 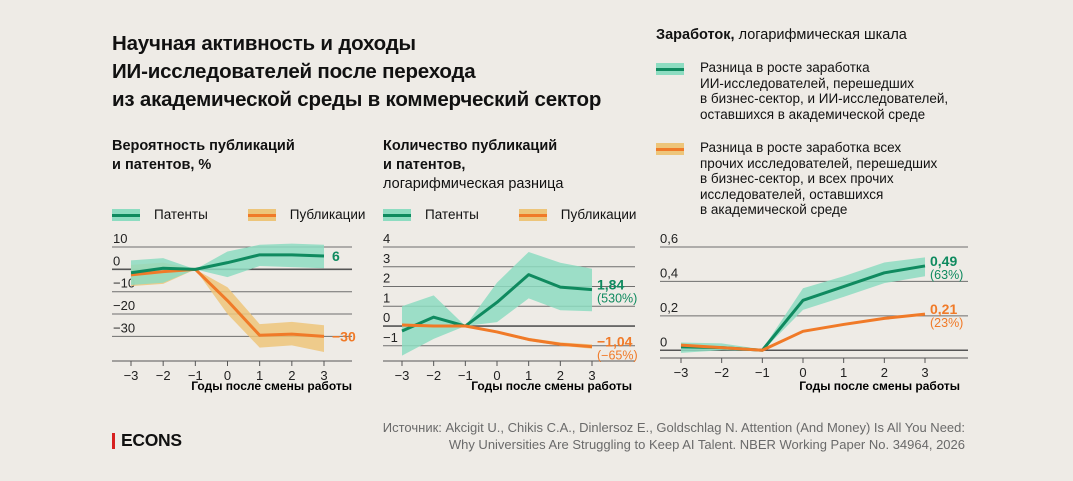 I want to click on y-tick-label: 0,6, so click(x=669, y=238).